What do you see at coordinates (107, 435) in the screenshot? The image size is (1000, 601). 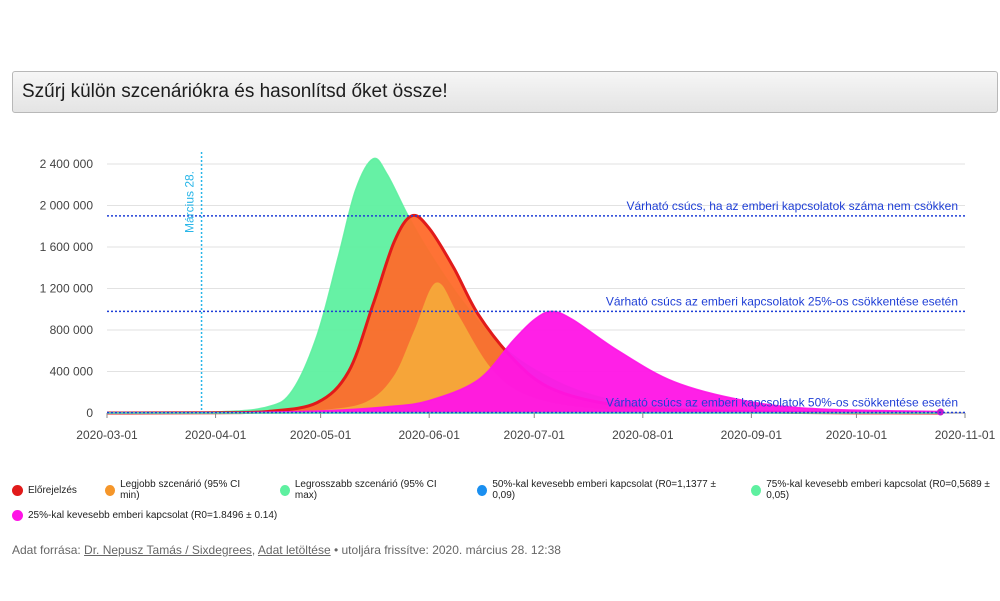 I see `x-tick-label: 2020-03-01` at bounding box center [107, 435].